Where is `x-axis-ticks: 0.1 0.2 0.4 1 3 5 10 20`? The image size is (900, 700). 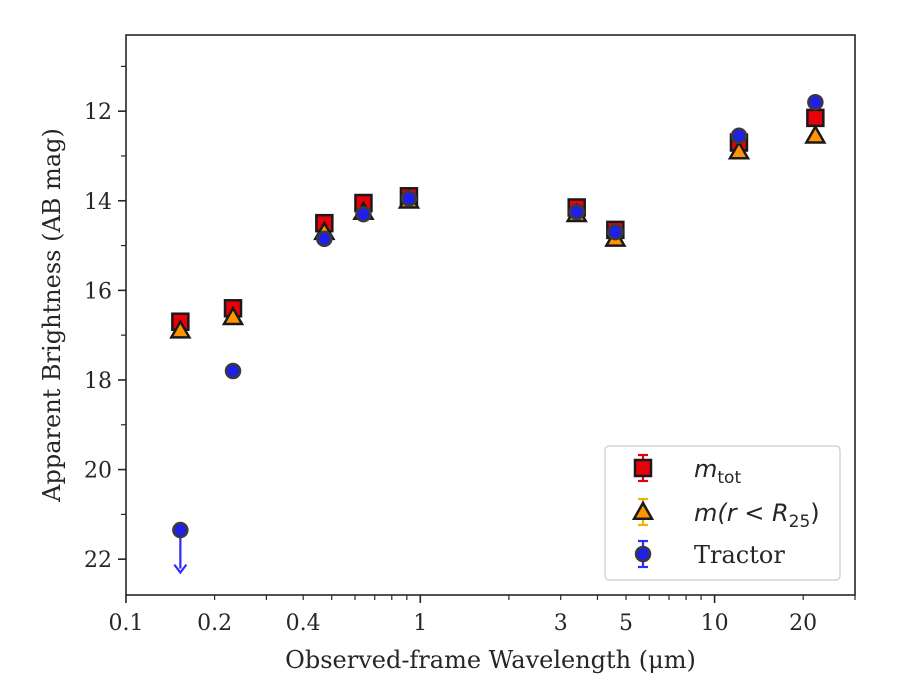
x-axis-ticks: 0.1 0.2 0.4 1 3 5 10 20 is located at coordinates (482, 615).